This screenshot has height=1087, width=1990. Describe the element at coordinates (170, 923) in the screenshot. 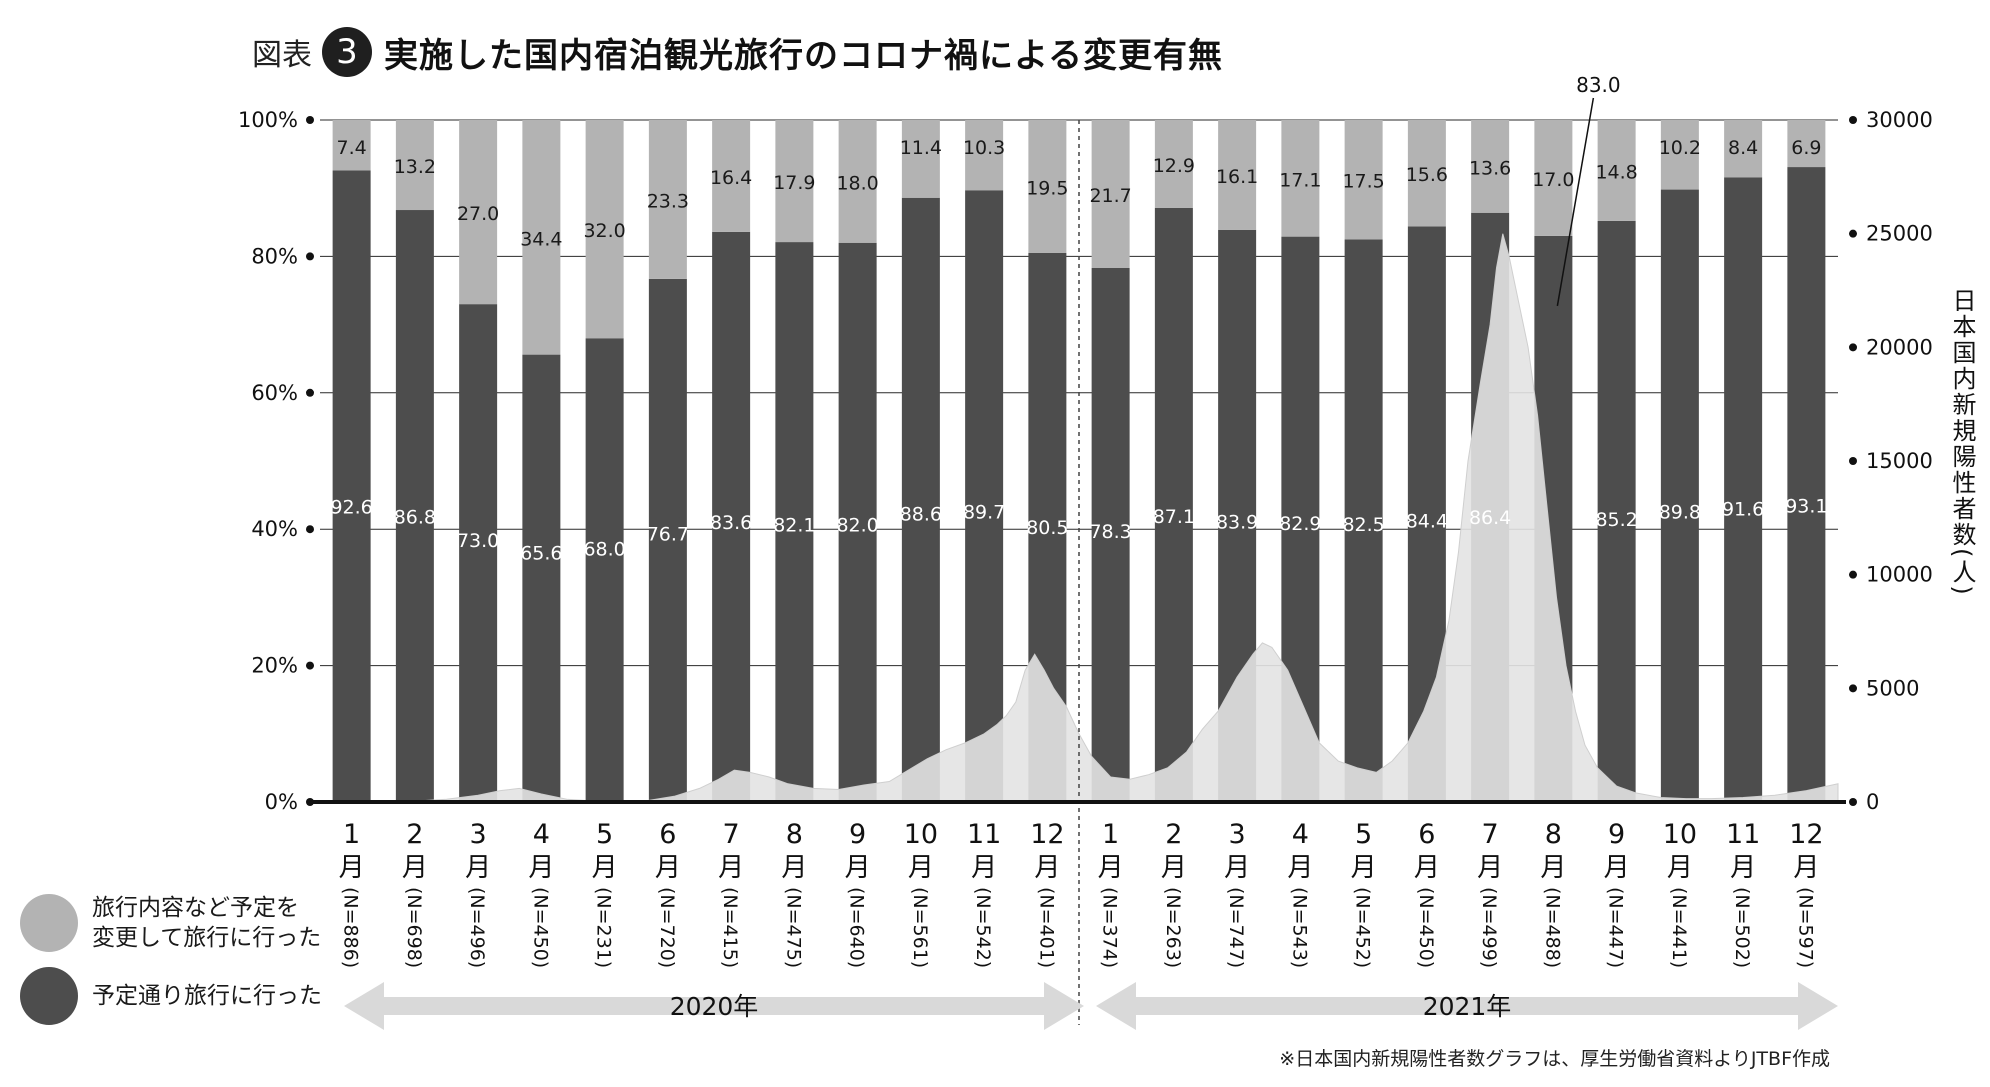

I see `legend-item-changed: 旅行内容など予定を 変更して旅行に行った` at that location.